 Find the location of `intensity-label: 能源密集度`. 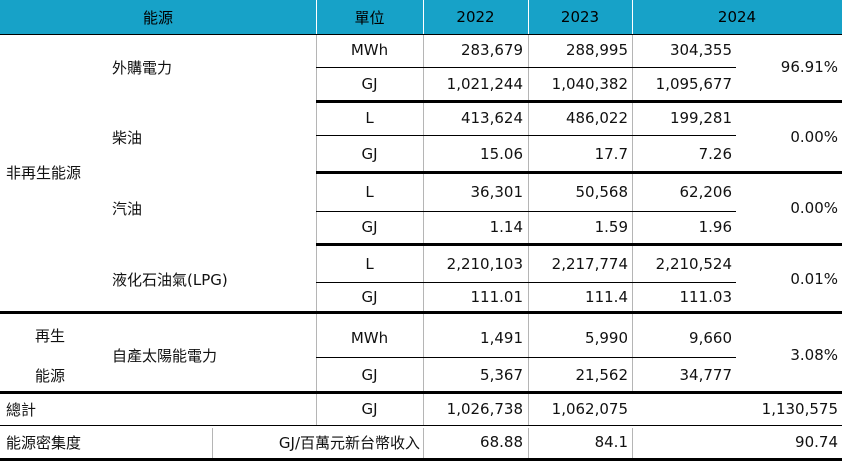

intensity-label: 能源密集度 is located at coordinates (44, 442).